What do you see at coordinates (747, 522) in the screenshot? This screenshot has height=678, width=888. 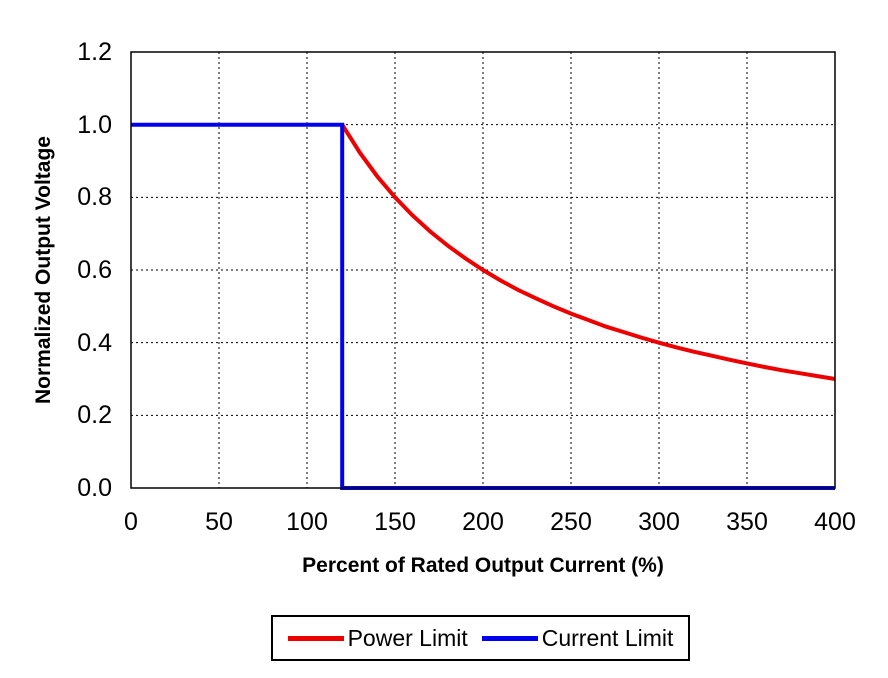 I see `x-tick-label: 350` at bounding box center [747, 522].